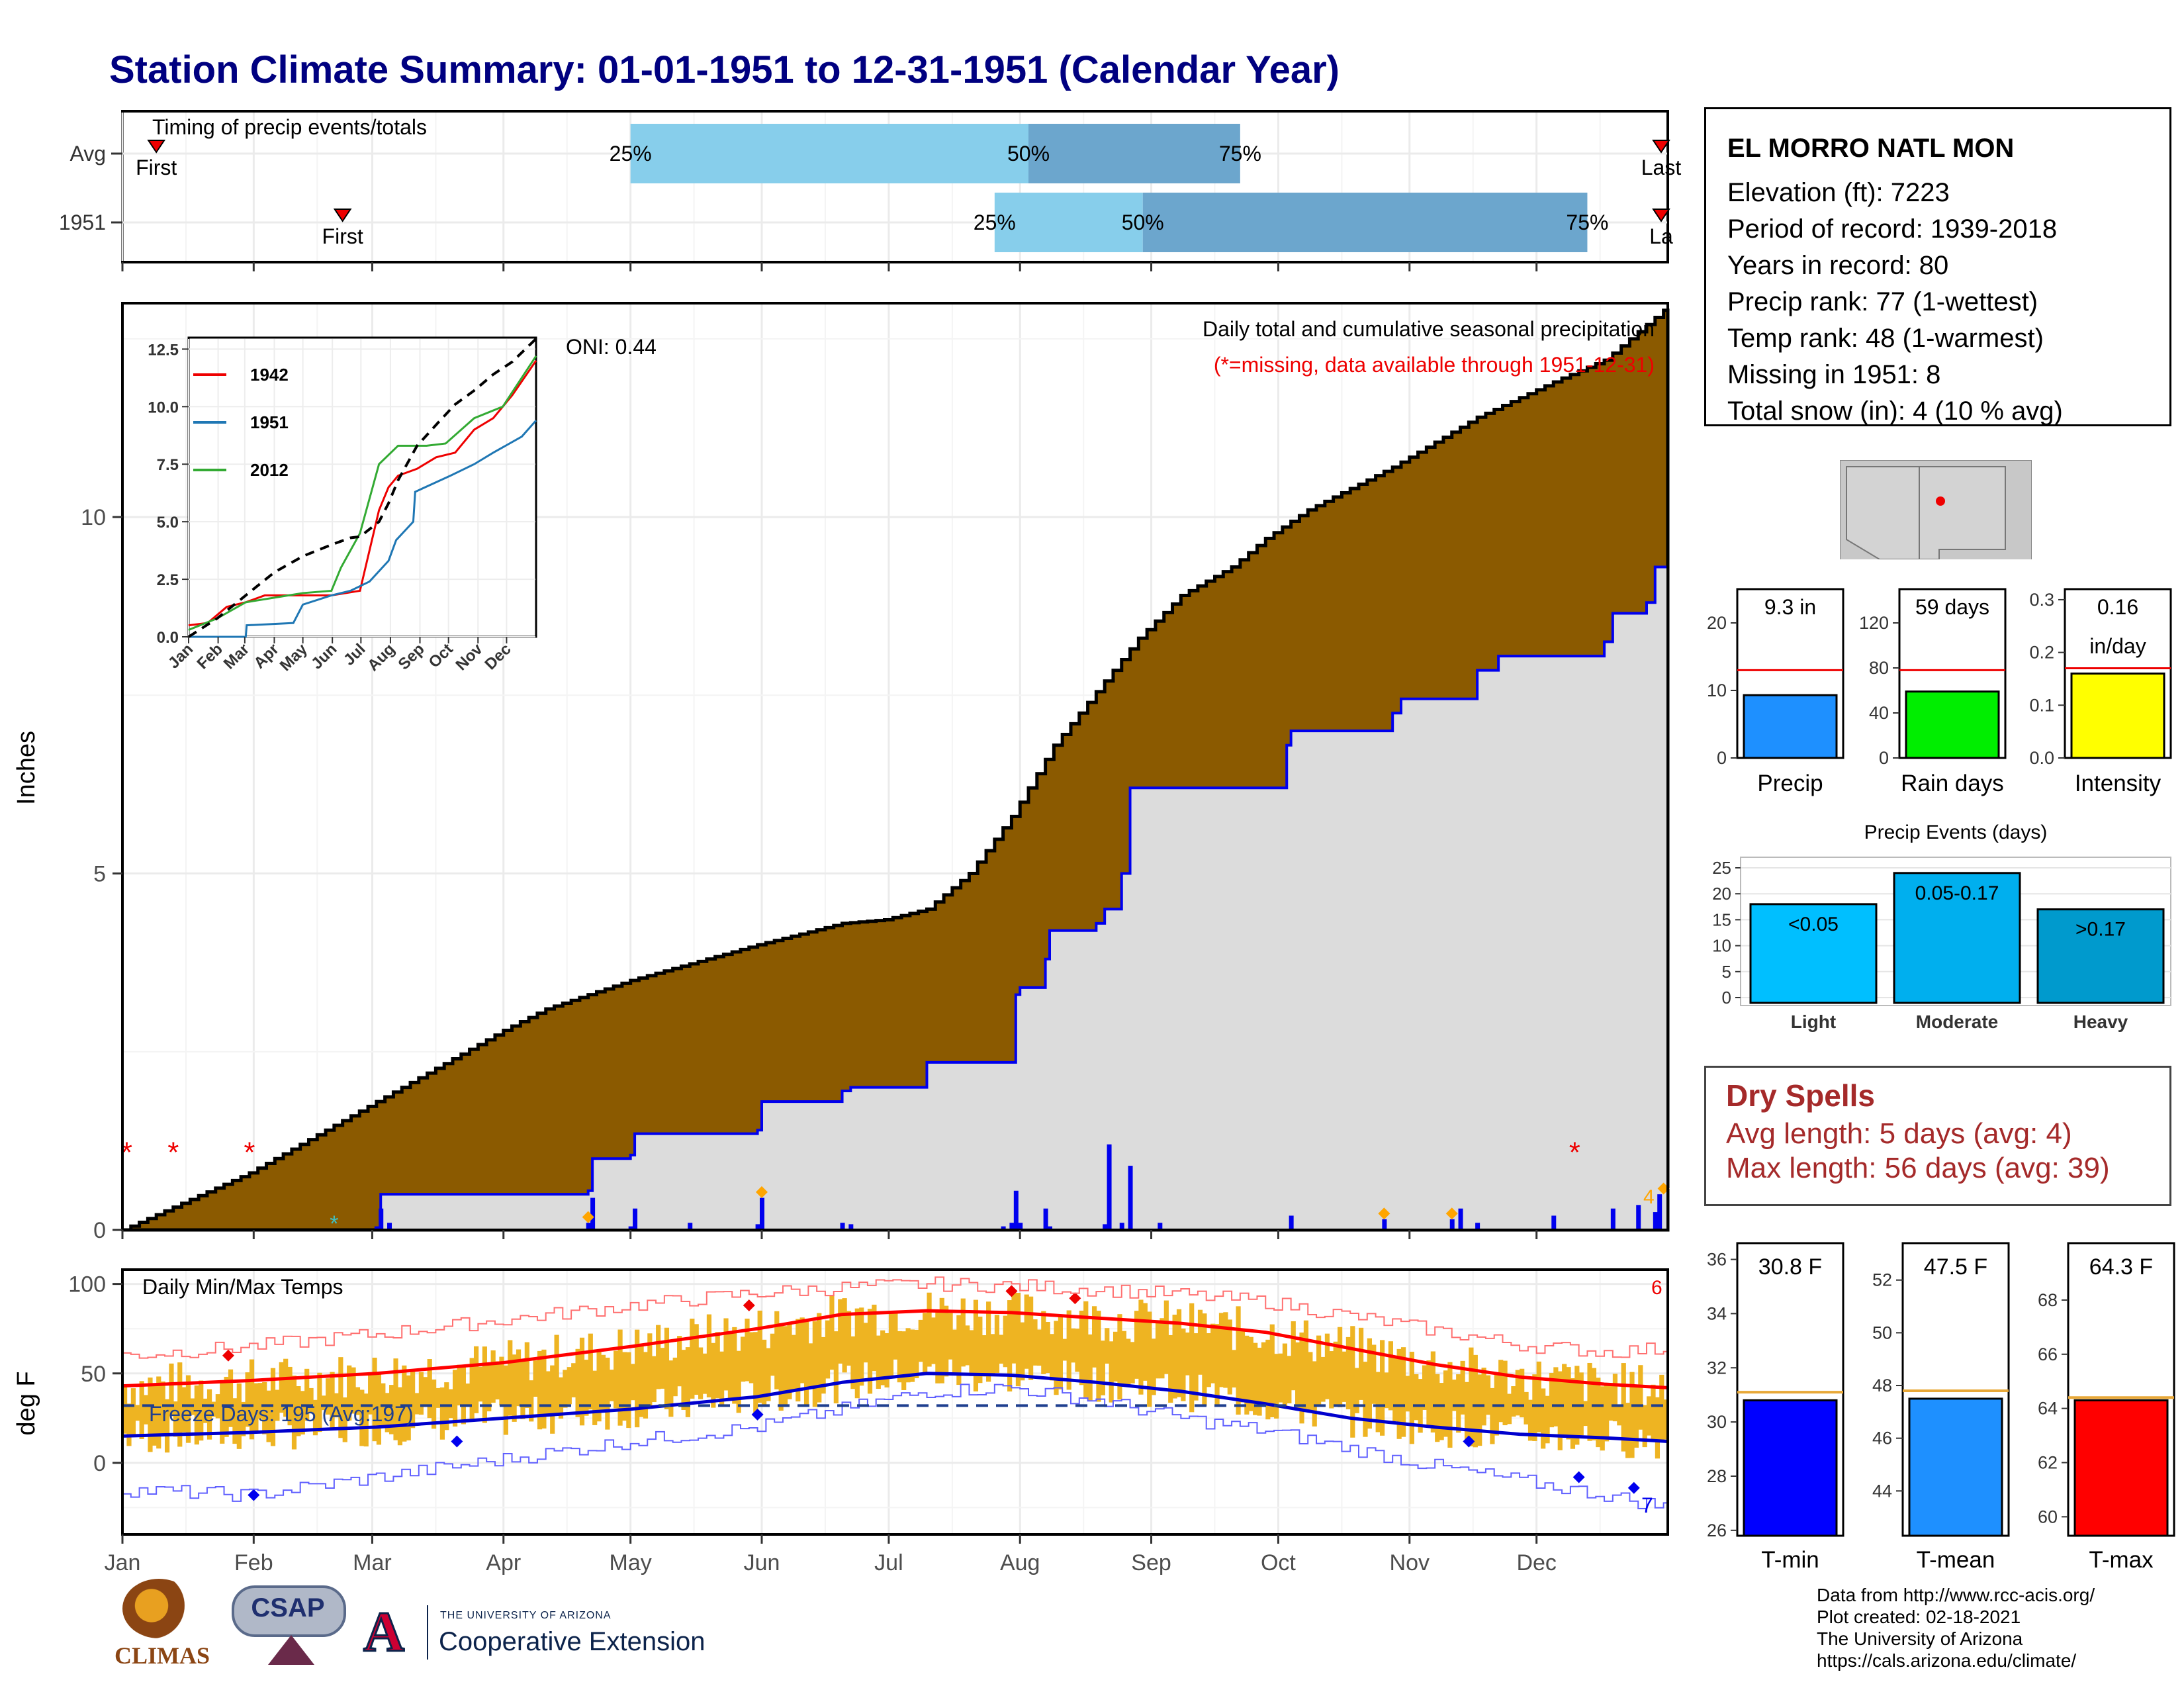 This screenshot has width=2184, height=1688. I want to click on new-mexico-shape, so click(1962, 513).